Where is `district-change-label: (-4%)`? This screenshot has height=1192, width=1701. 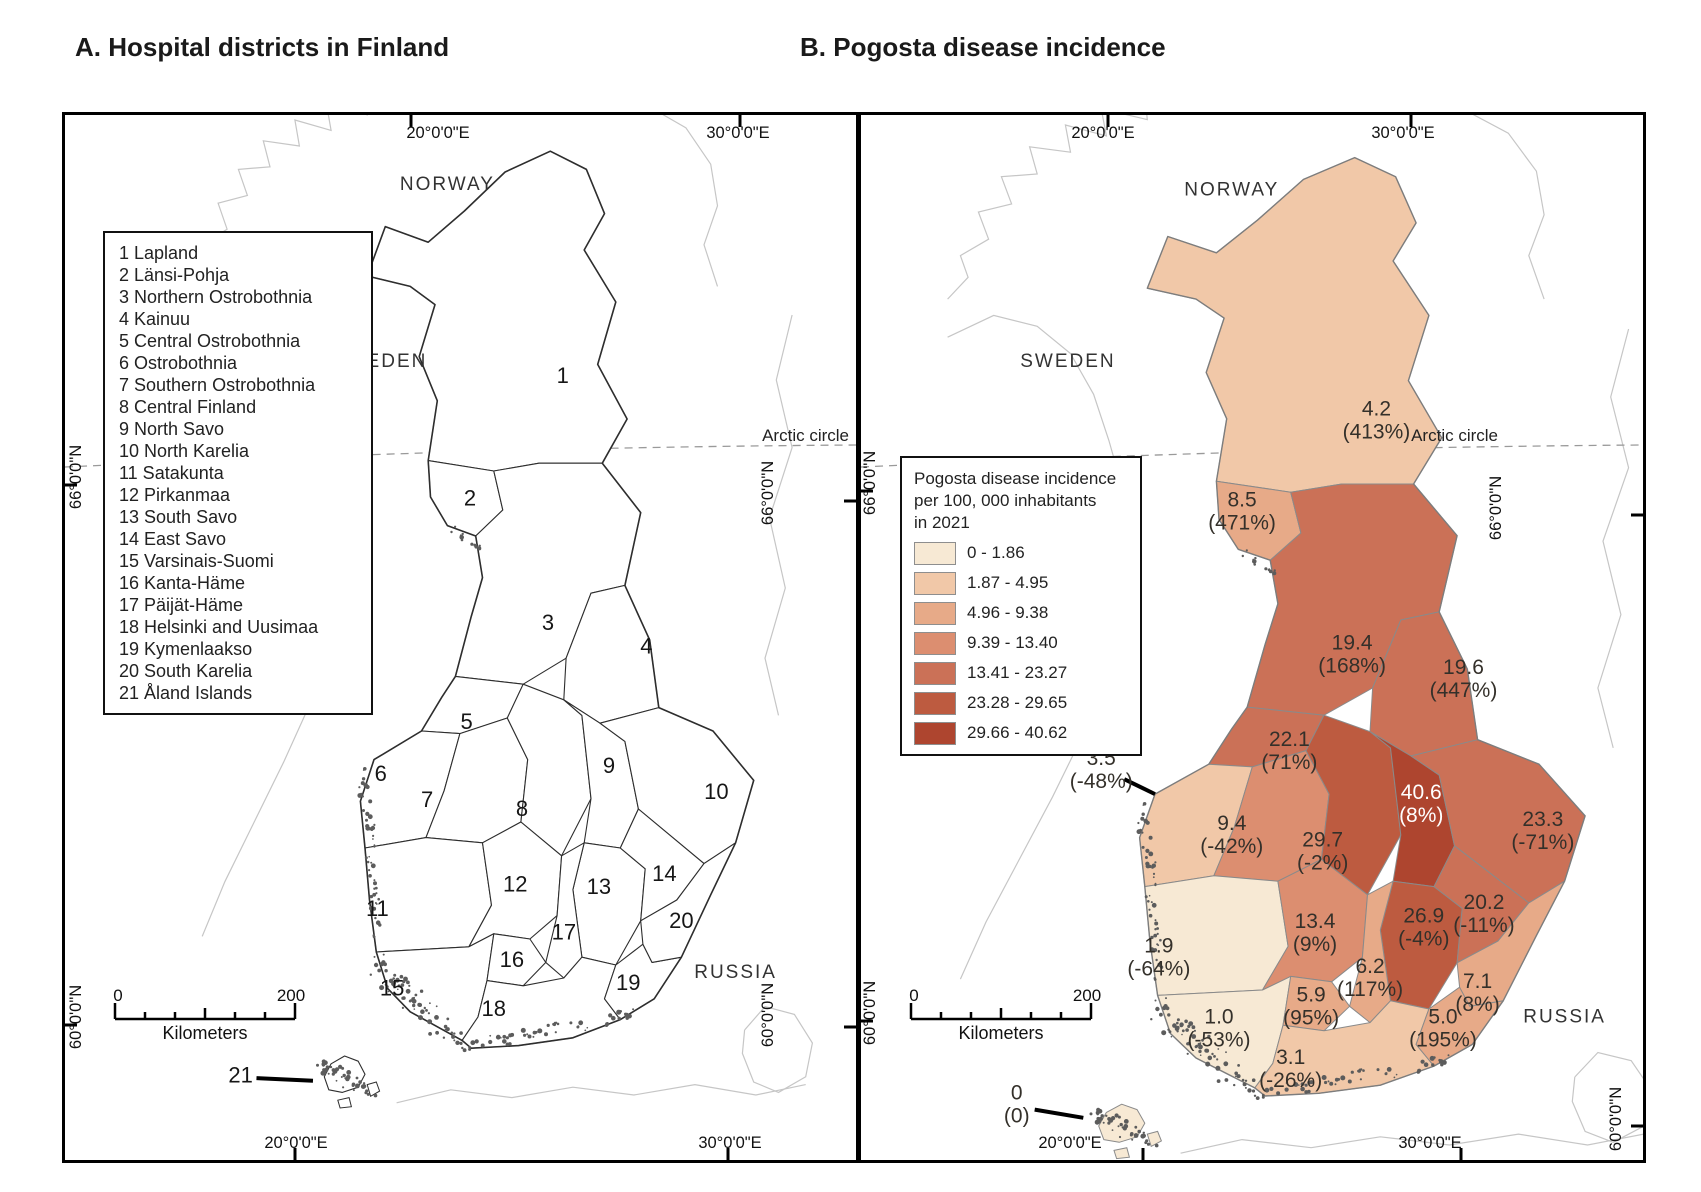
district-change-label: (-4%) is located at coordinates (1423, 939).